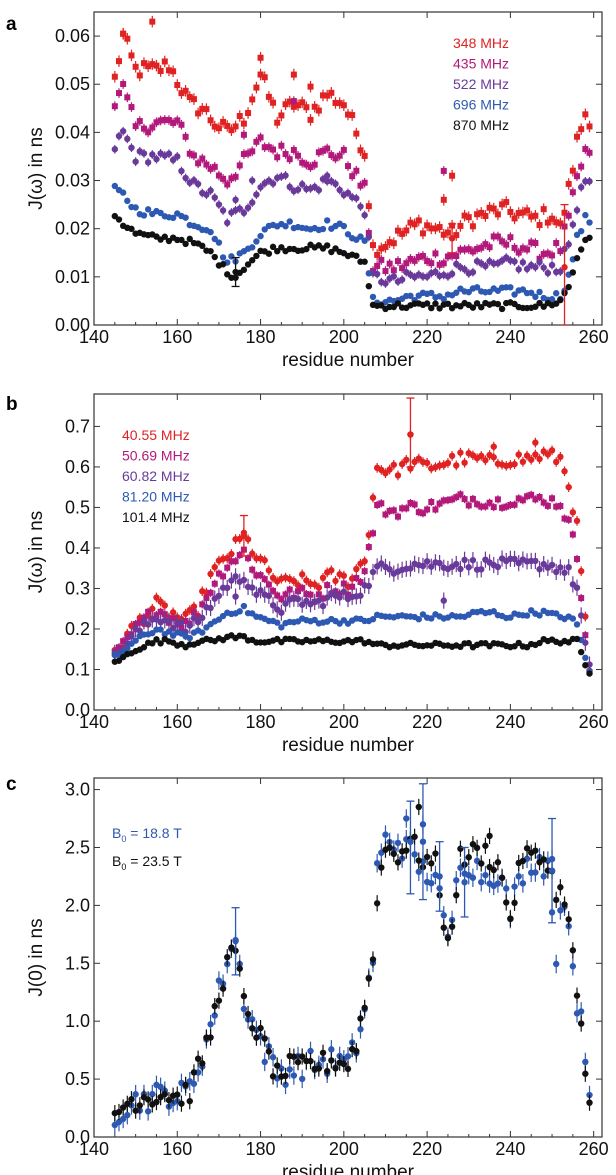  Describe the element at coordinates (177, 722) in the screenshot. I see `x-tick-label: 160` at that location.